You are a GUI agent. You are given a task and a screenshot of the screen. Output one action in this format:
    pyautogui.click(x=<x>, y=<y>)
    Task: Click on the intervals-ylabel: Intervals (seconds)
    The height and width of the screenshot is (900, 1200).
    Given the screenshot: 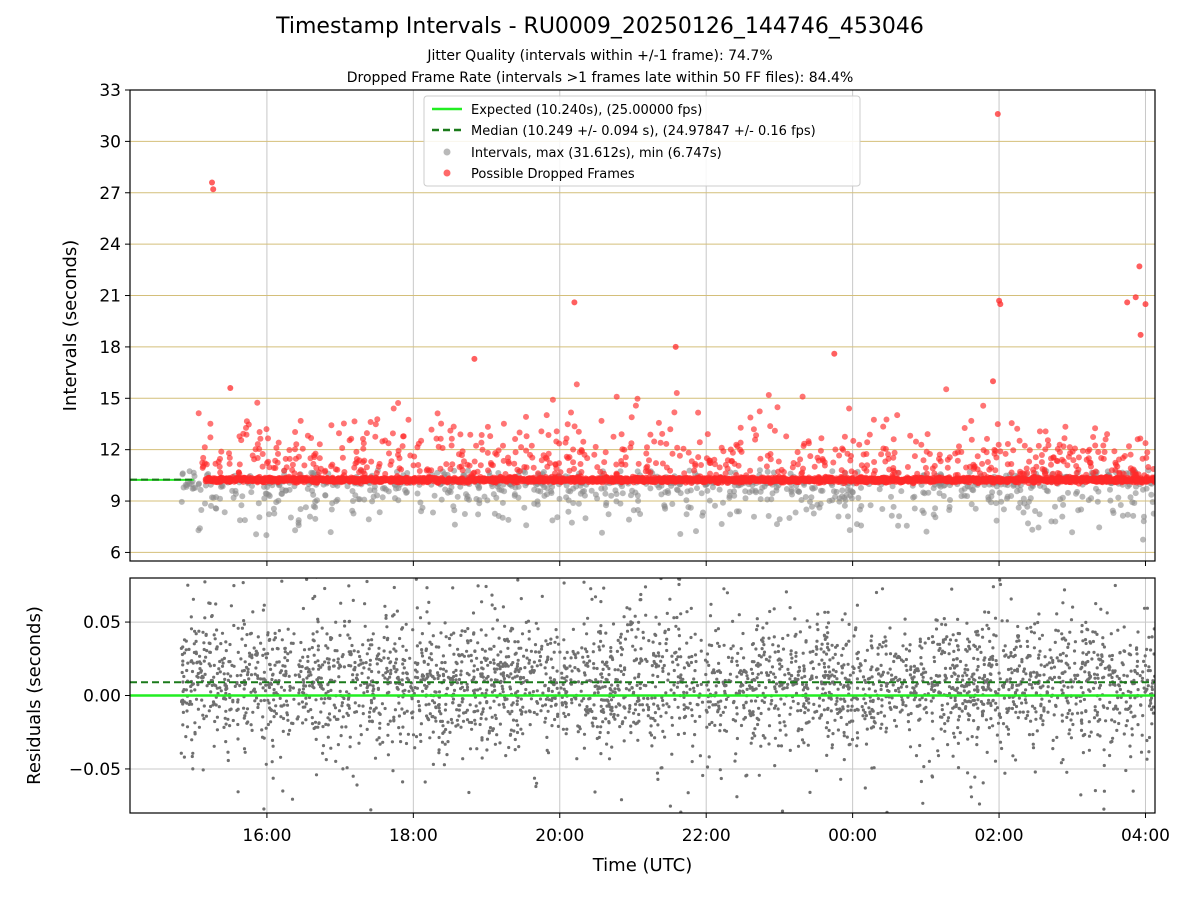 What is the action you would take?
    pyautogui.click(x=70, y=326)
    